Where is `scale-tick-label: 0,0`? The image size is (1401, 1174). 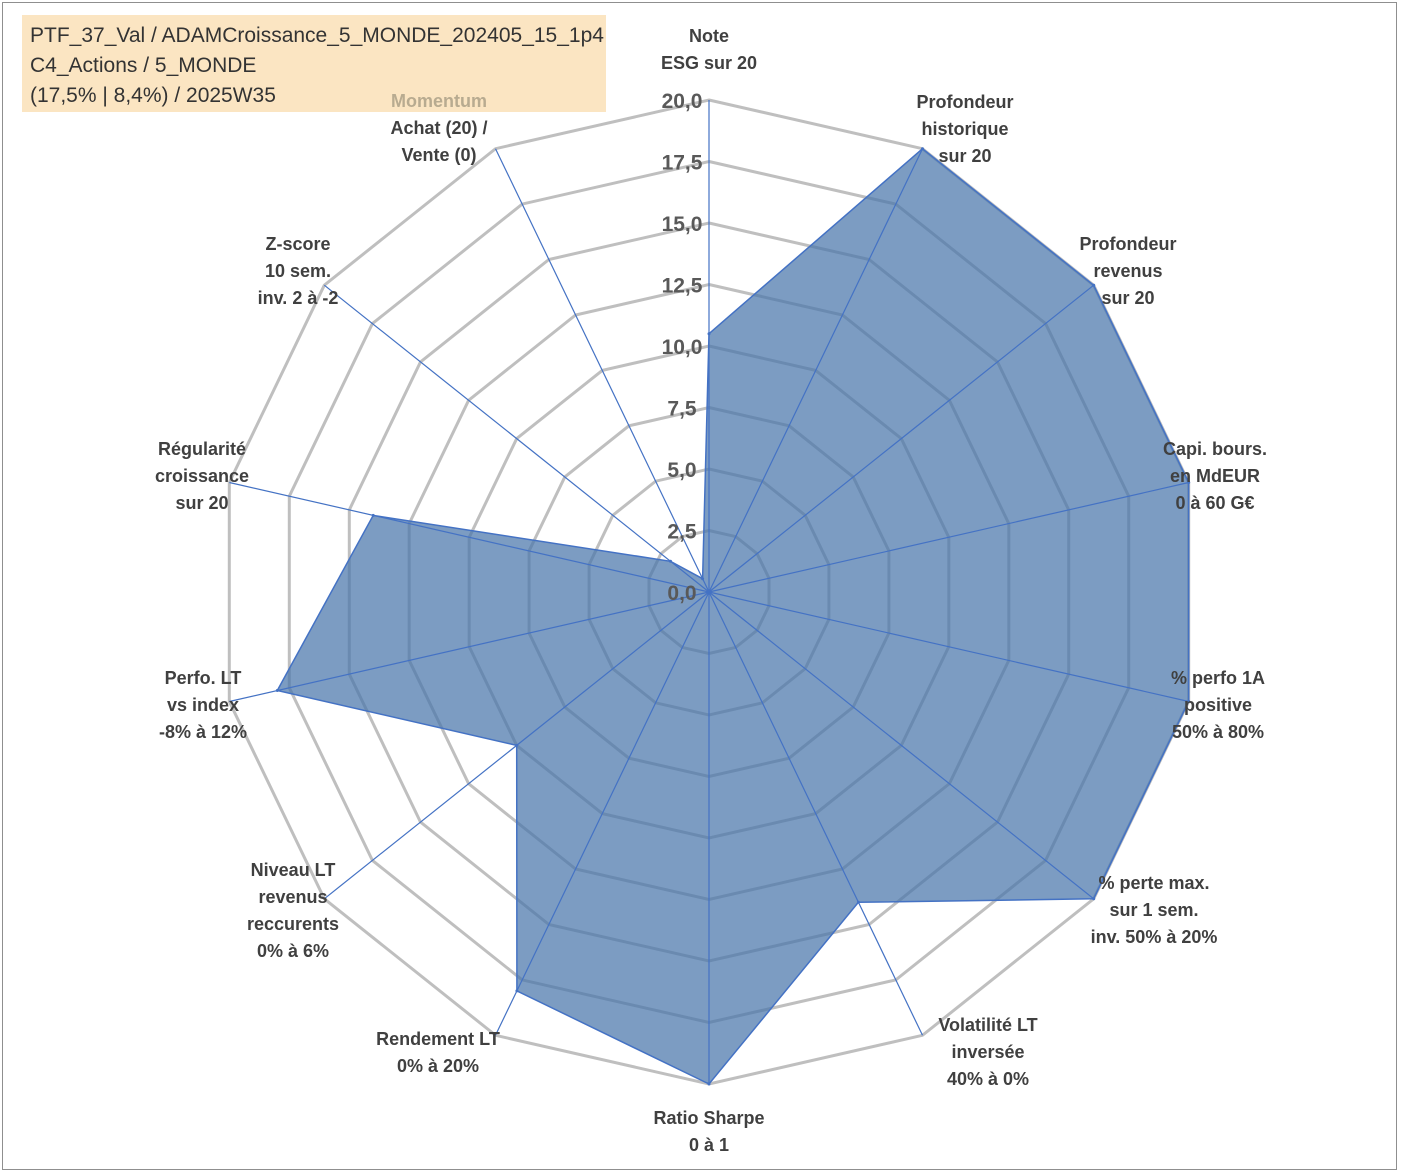 scale-tick-label: 0,0 is located at coordinates (681, 593).